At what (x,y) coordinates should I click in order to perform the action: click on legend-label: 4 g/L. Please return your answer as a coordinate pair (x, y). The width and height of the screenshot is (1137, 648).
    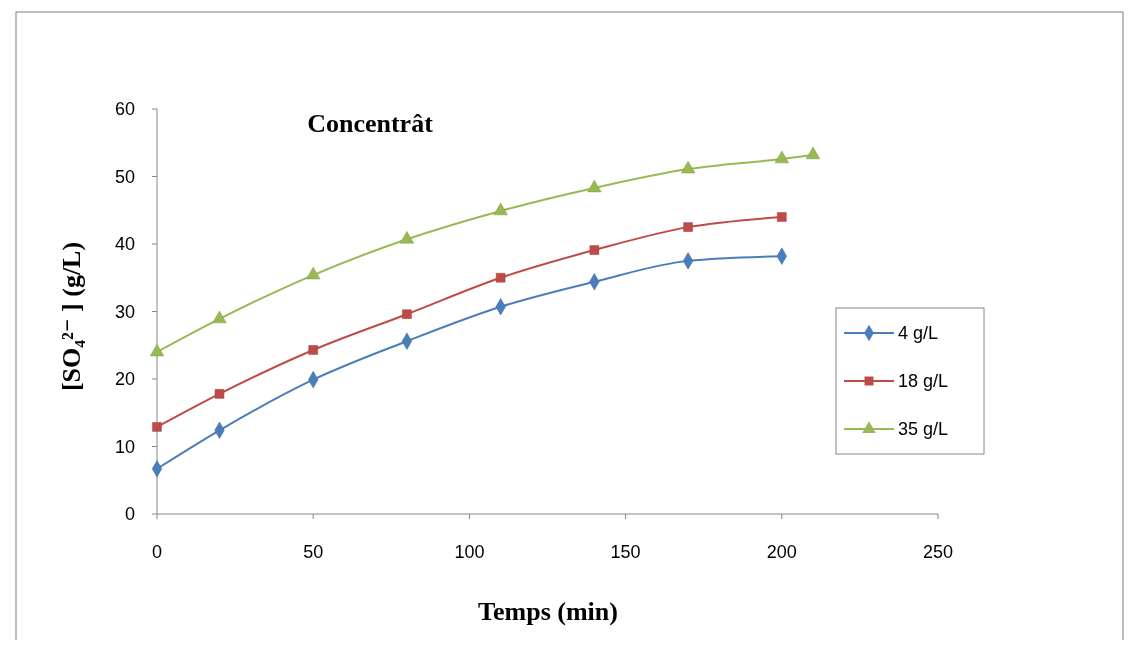
    Looking at the image, I should click on (918, 333).